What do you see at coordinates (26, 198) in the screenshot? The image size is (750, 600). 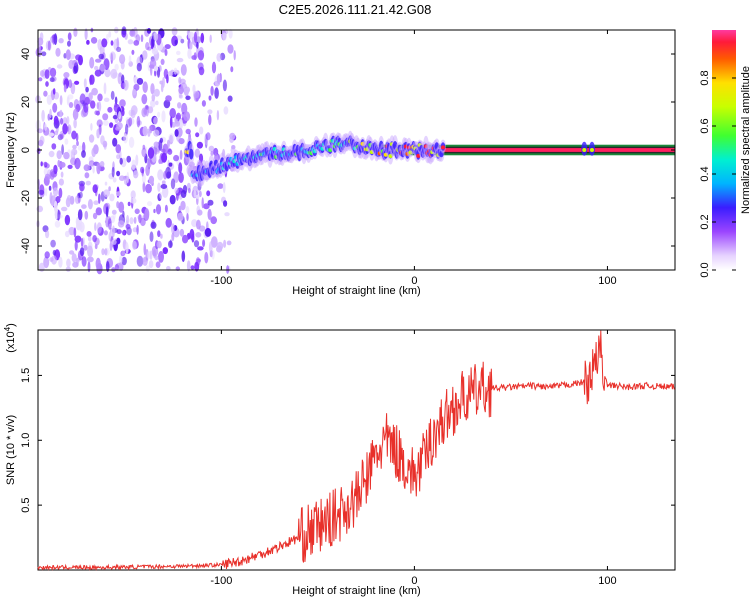 I see `spec-ytick-label: -20` at bounding box center [26, 198].